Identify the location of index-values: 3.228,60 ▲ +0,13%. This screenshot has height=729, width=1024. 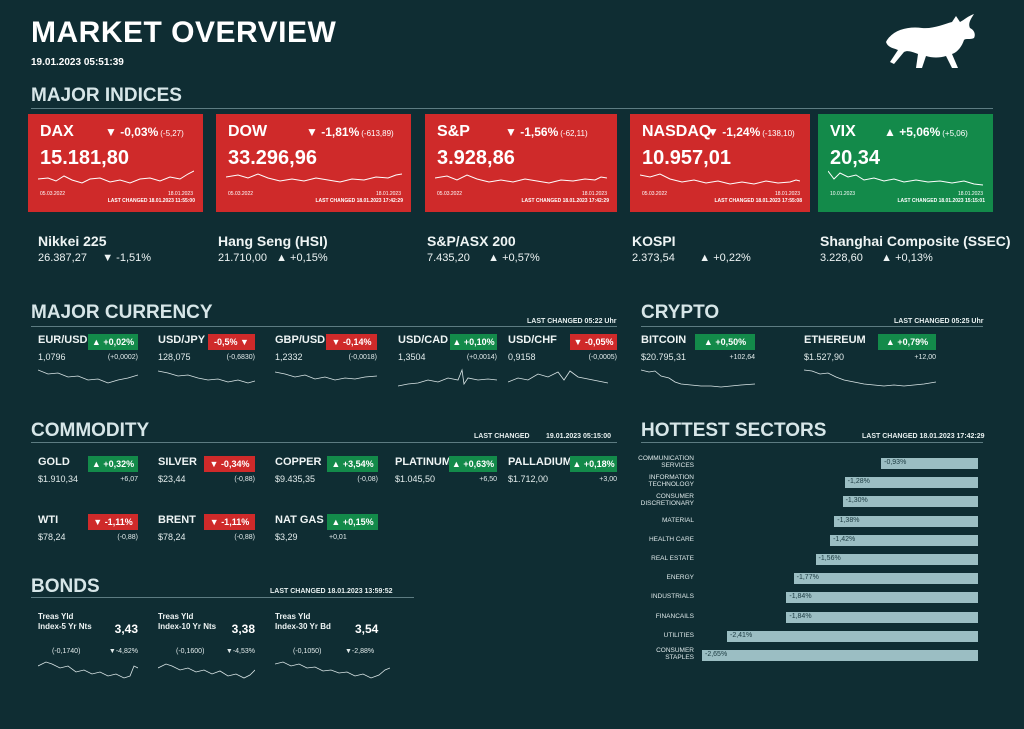
(915, 258).